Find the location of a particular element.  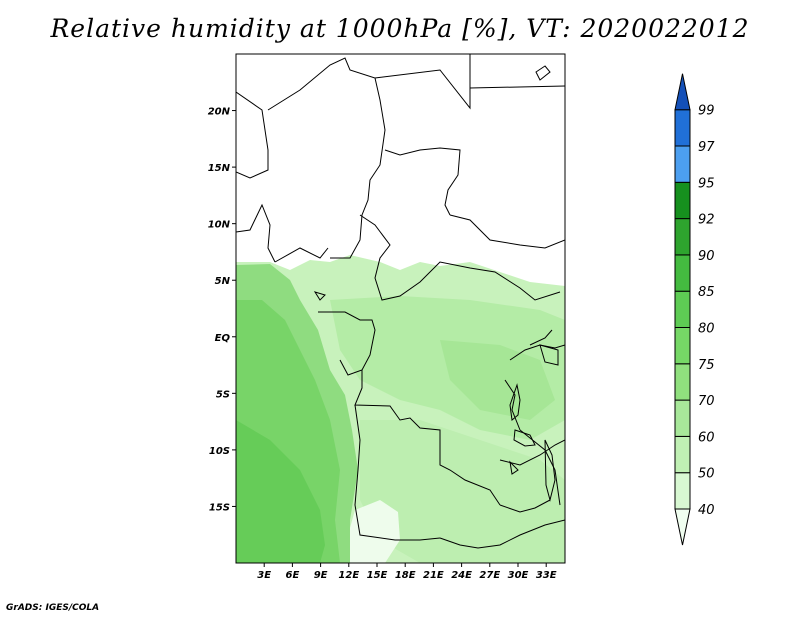

lon-tick-label: 27E is located at coordinates (489, 575).